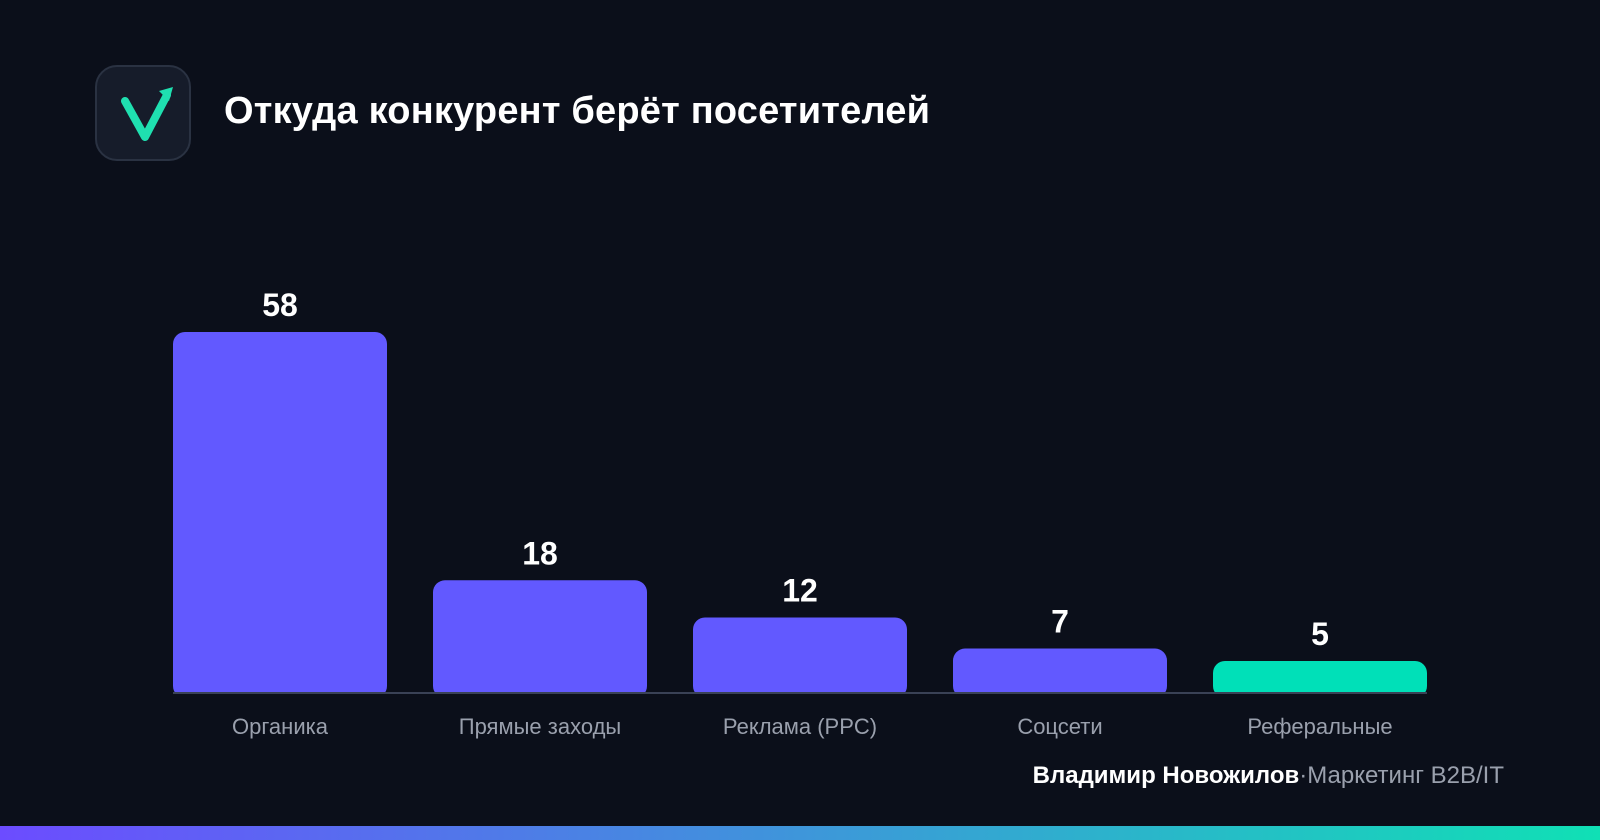 The image size is (1600, 840). I want to click on category-label-3: Реклама (PPC), so click(800, 726).